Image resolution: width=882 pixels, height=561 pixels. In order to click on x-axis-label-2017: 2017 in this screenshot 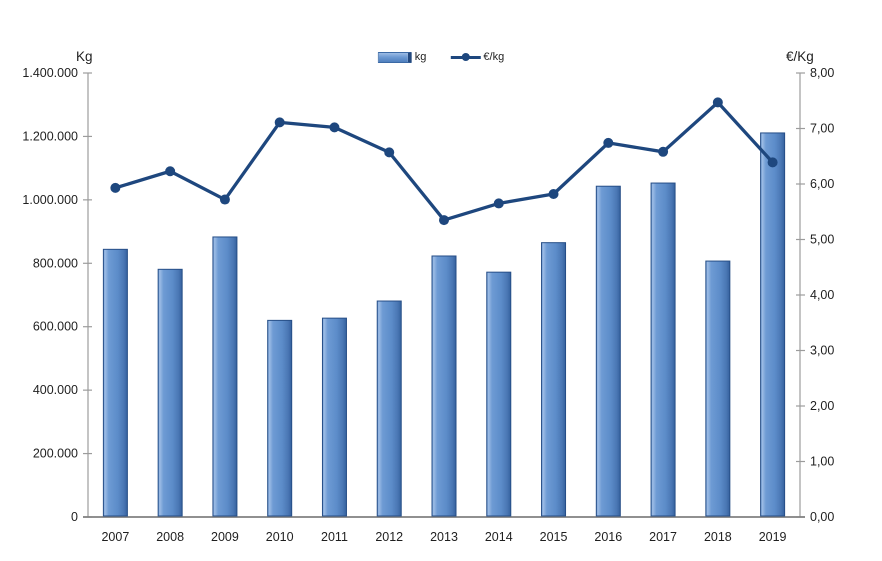, I will do `click(663, 537)`.